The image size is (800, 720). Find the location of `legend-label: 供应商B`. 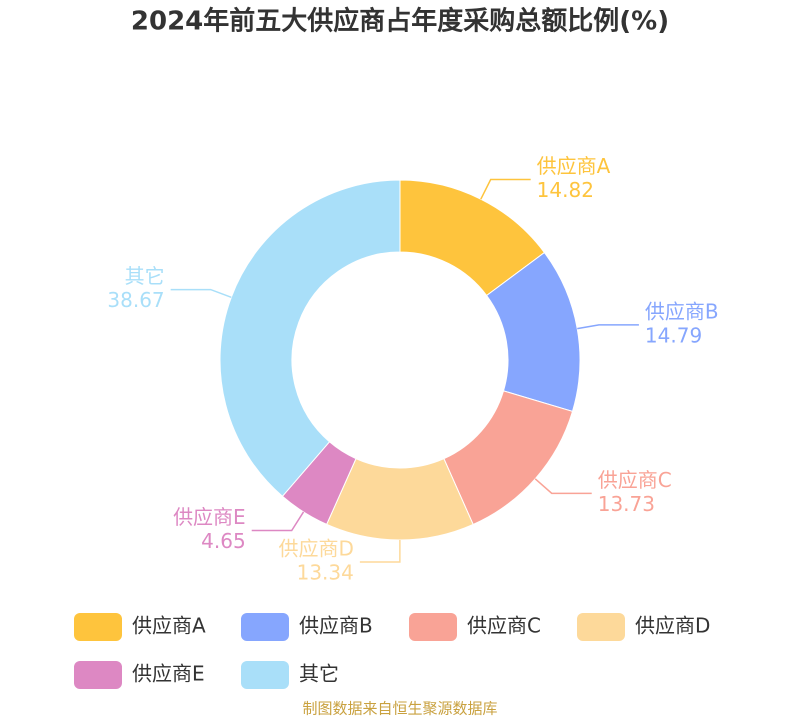

legend-label: 供应商B is located at coordinates (336, 626).